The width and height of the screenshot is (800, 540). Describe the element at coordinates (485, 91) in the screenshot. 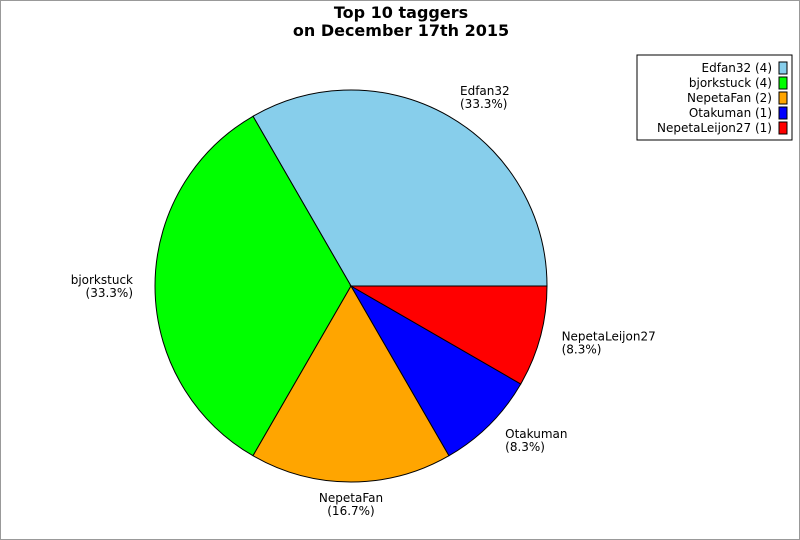

I see `slice-label: Edfan32` at that location.